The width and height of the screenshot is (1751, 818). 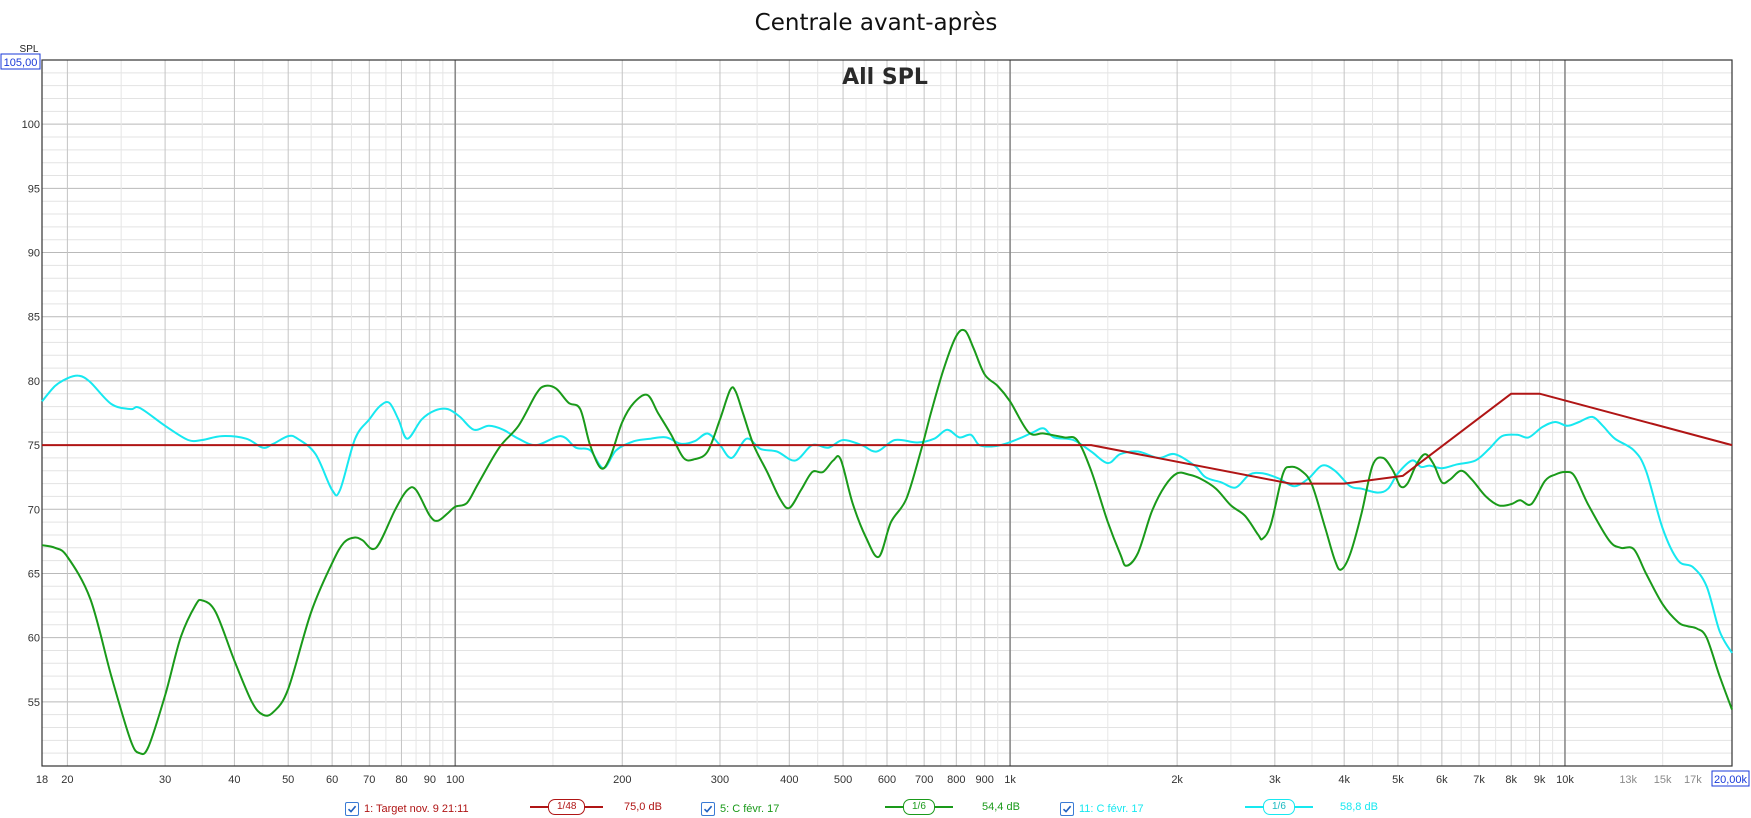 What do you see at coordinates (887, 780) in the screenshot?
I see `x-tick-label: 600` at bounding box center [887, 780].